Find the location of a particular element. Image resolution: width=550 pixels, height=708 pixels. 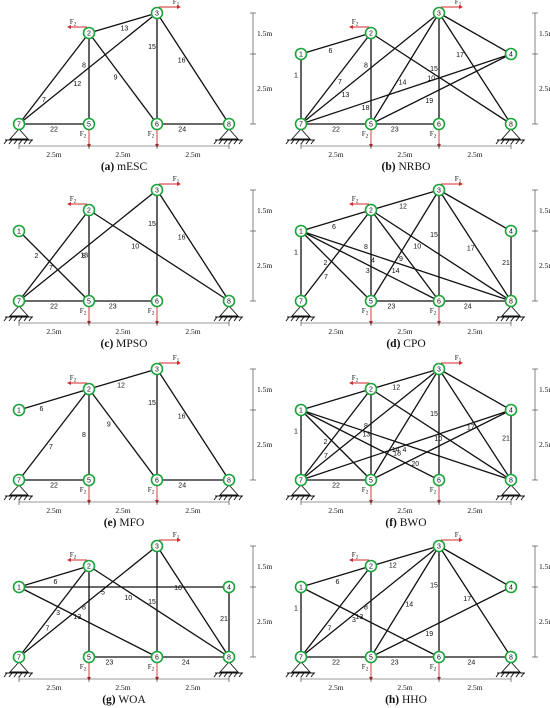

bay-dimension-2: 2.5m is located at coordinates (122, 510).